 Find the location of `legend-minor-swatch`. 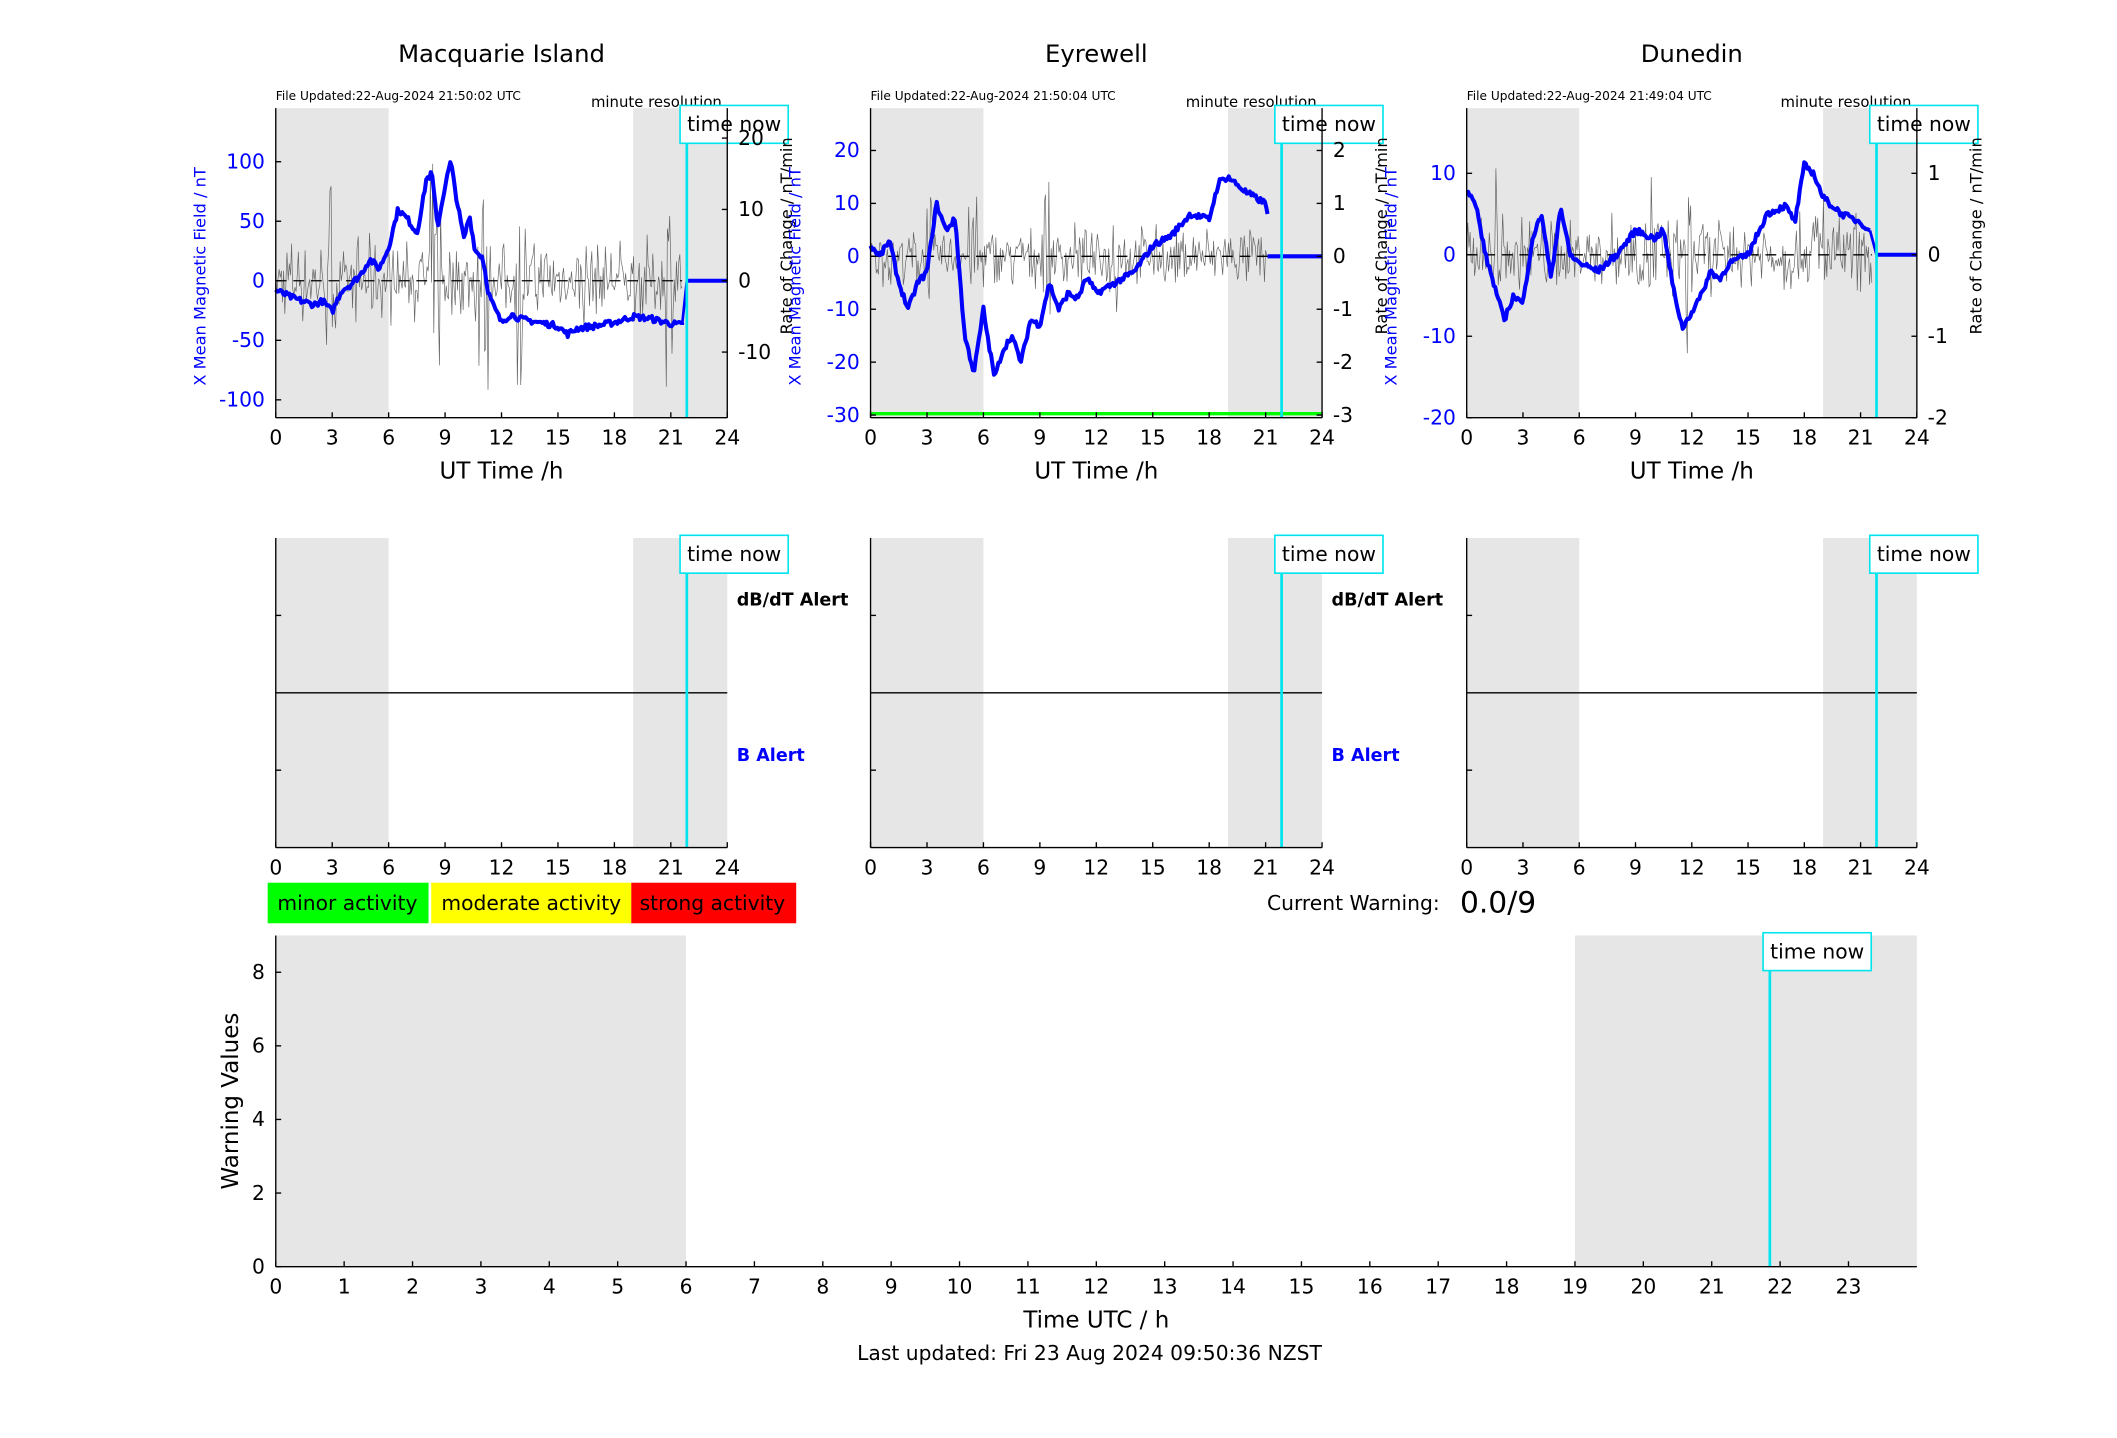

legend-minor-swatch is located at coordinates (348, 903).